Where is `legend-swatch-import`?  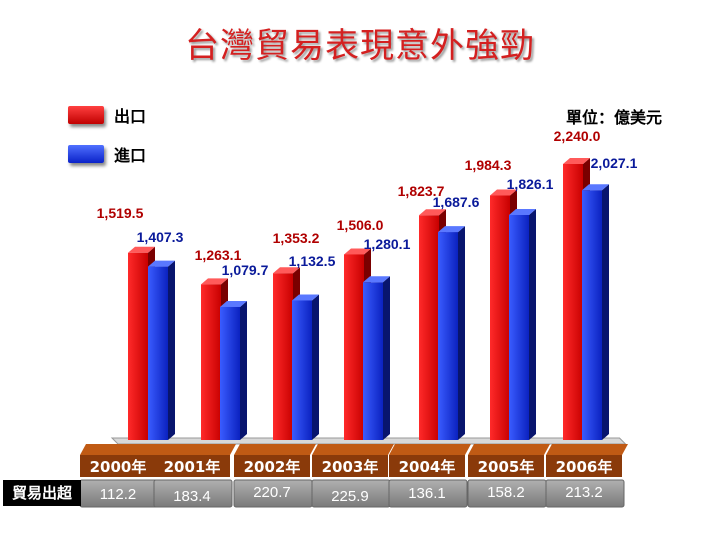 legend-swatch-import is located at coordinates (86, 154).